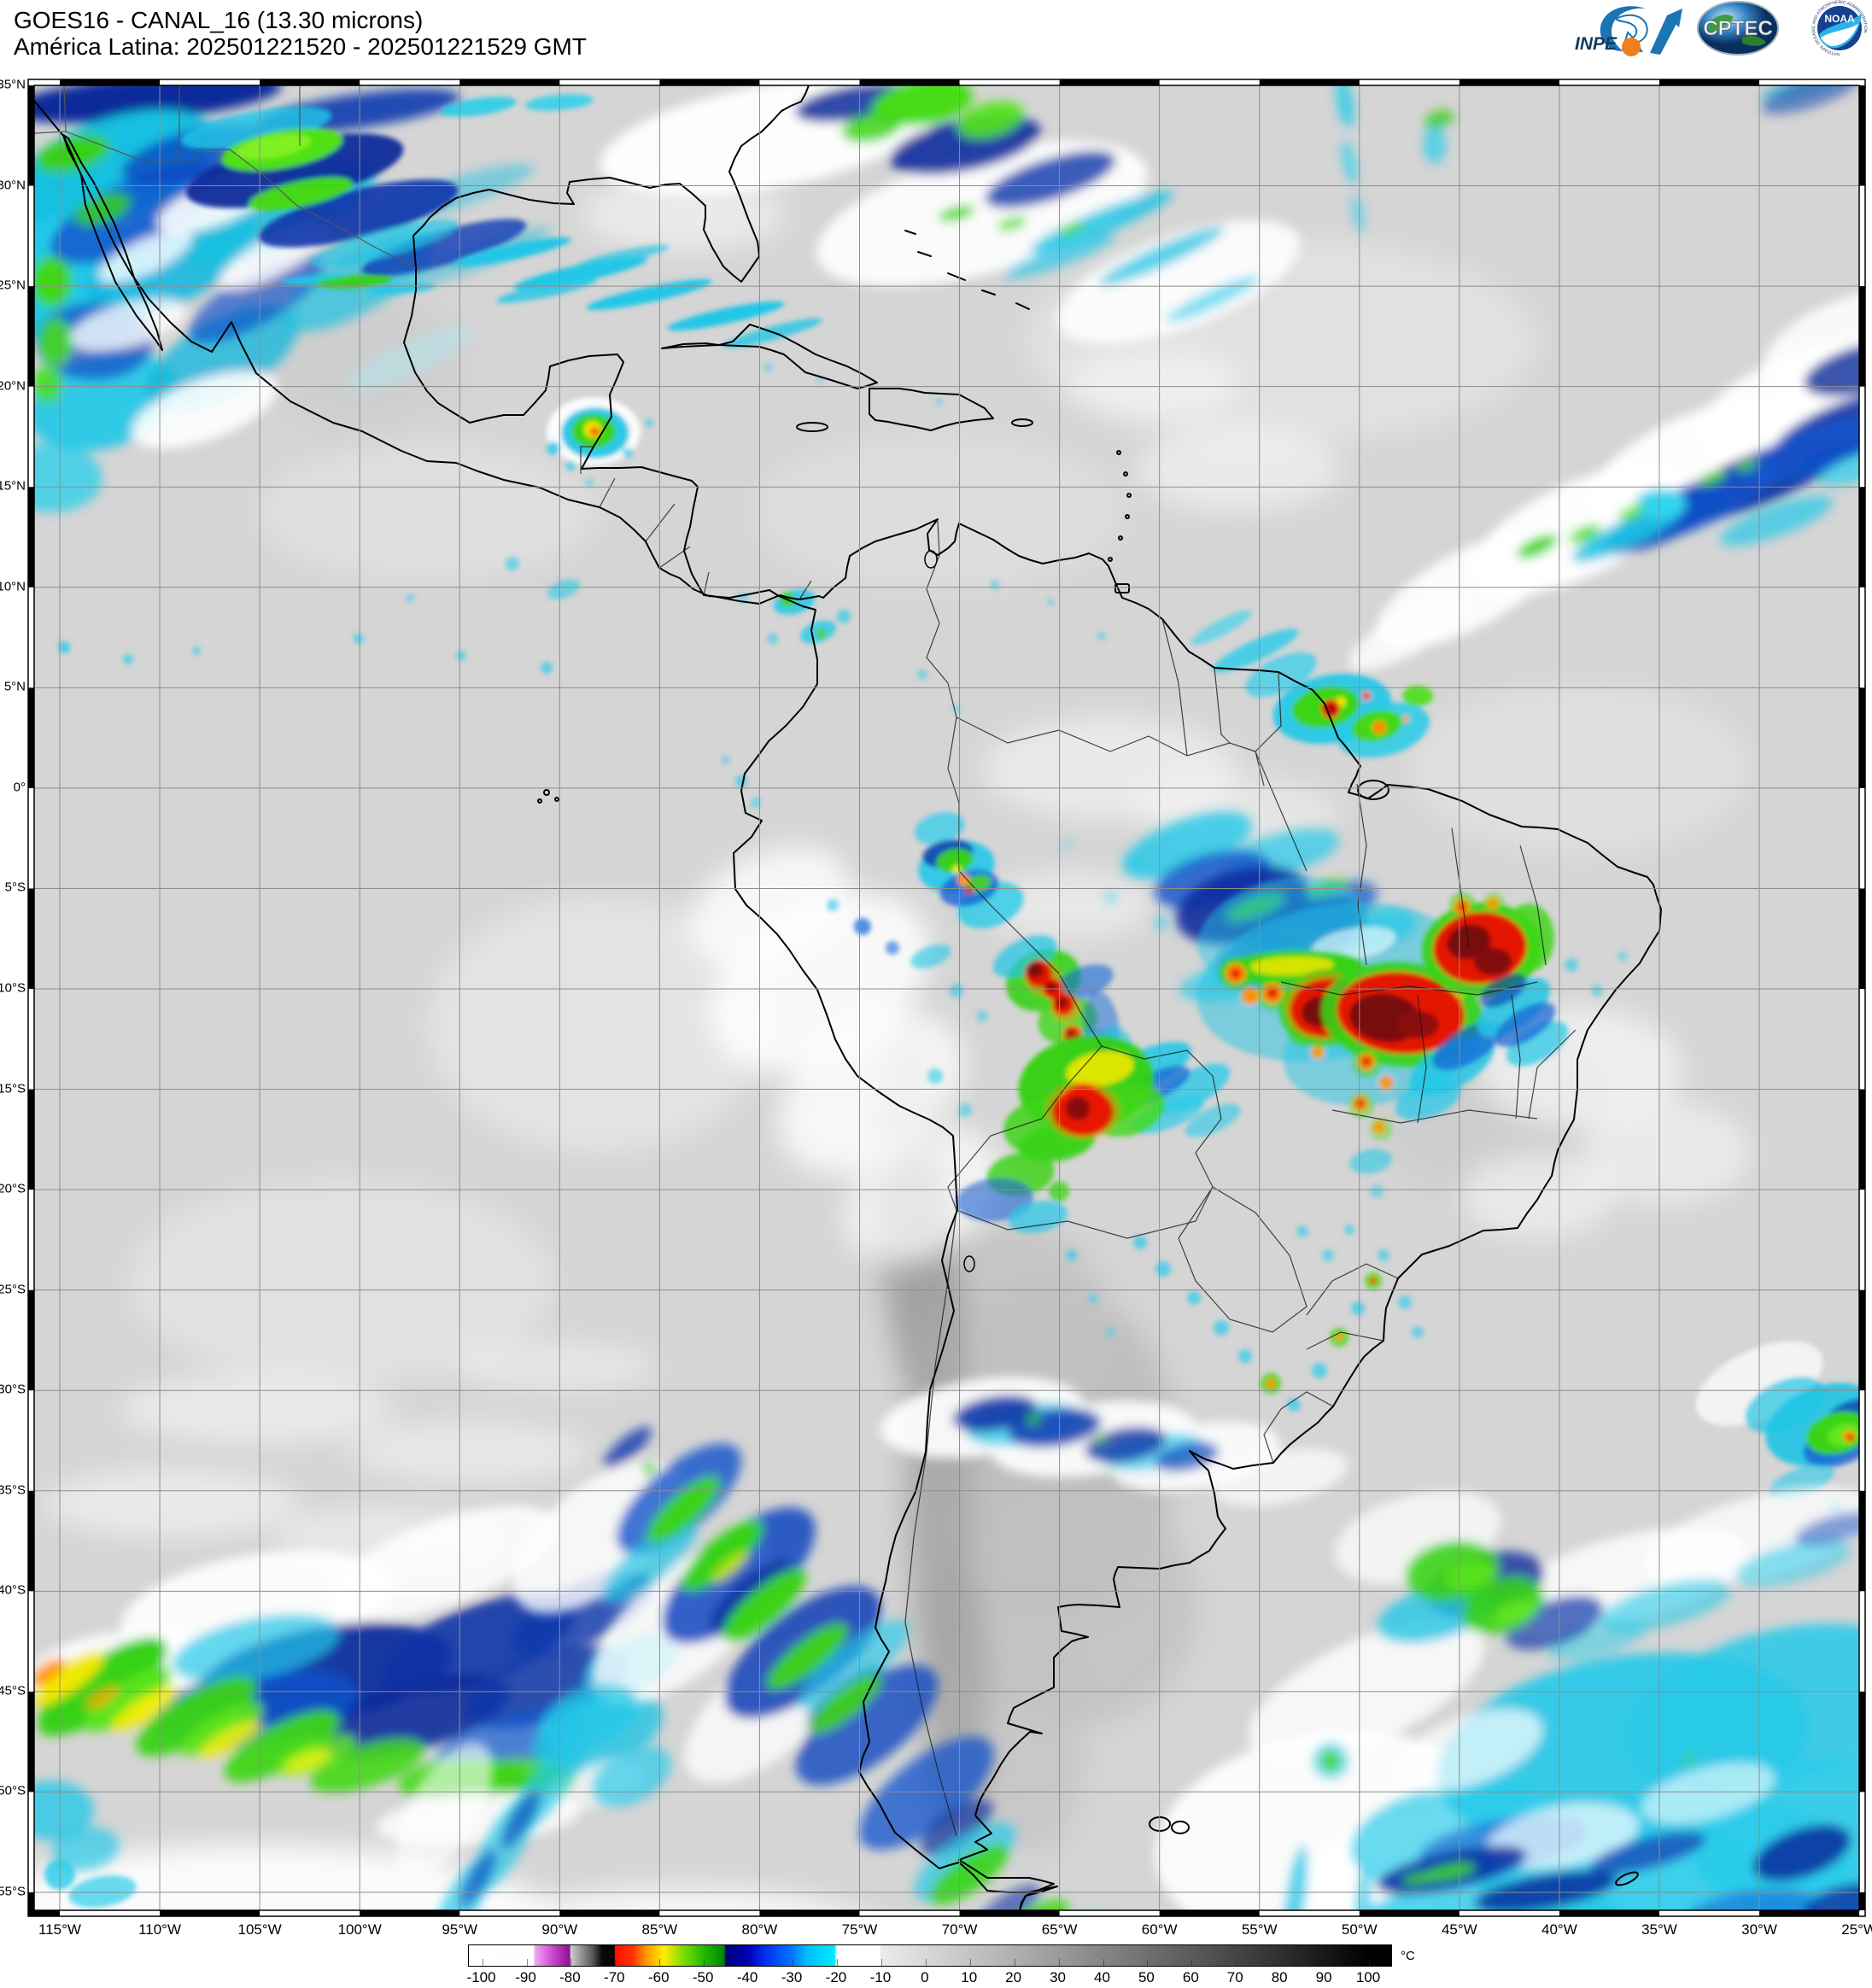 This screenshot has width=1872, height=1988. Describe the element at coordinates (481, 1977) in the screenshot. I see `colorbar-label--100: -100` at that location.